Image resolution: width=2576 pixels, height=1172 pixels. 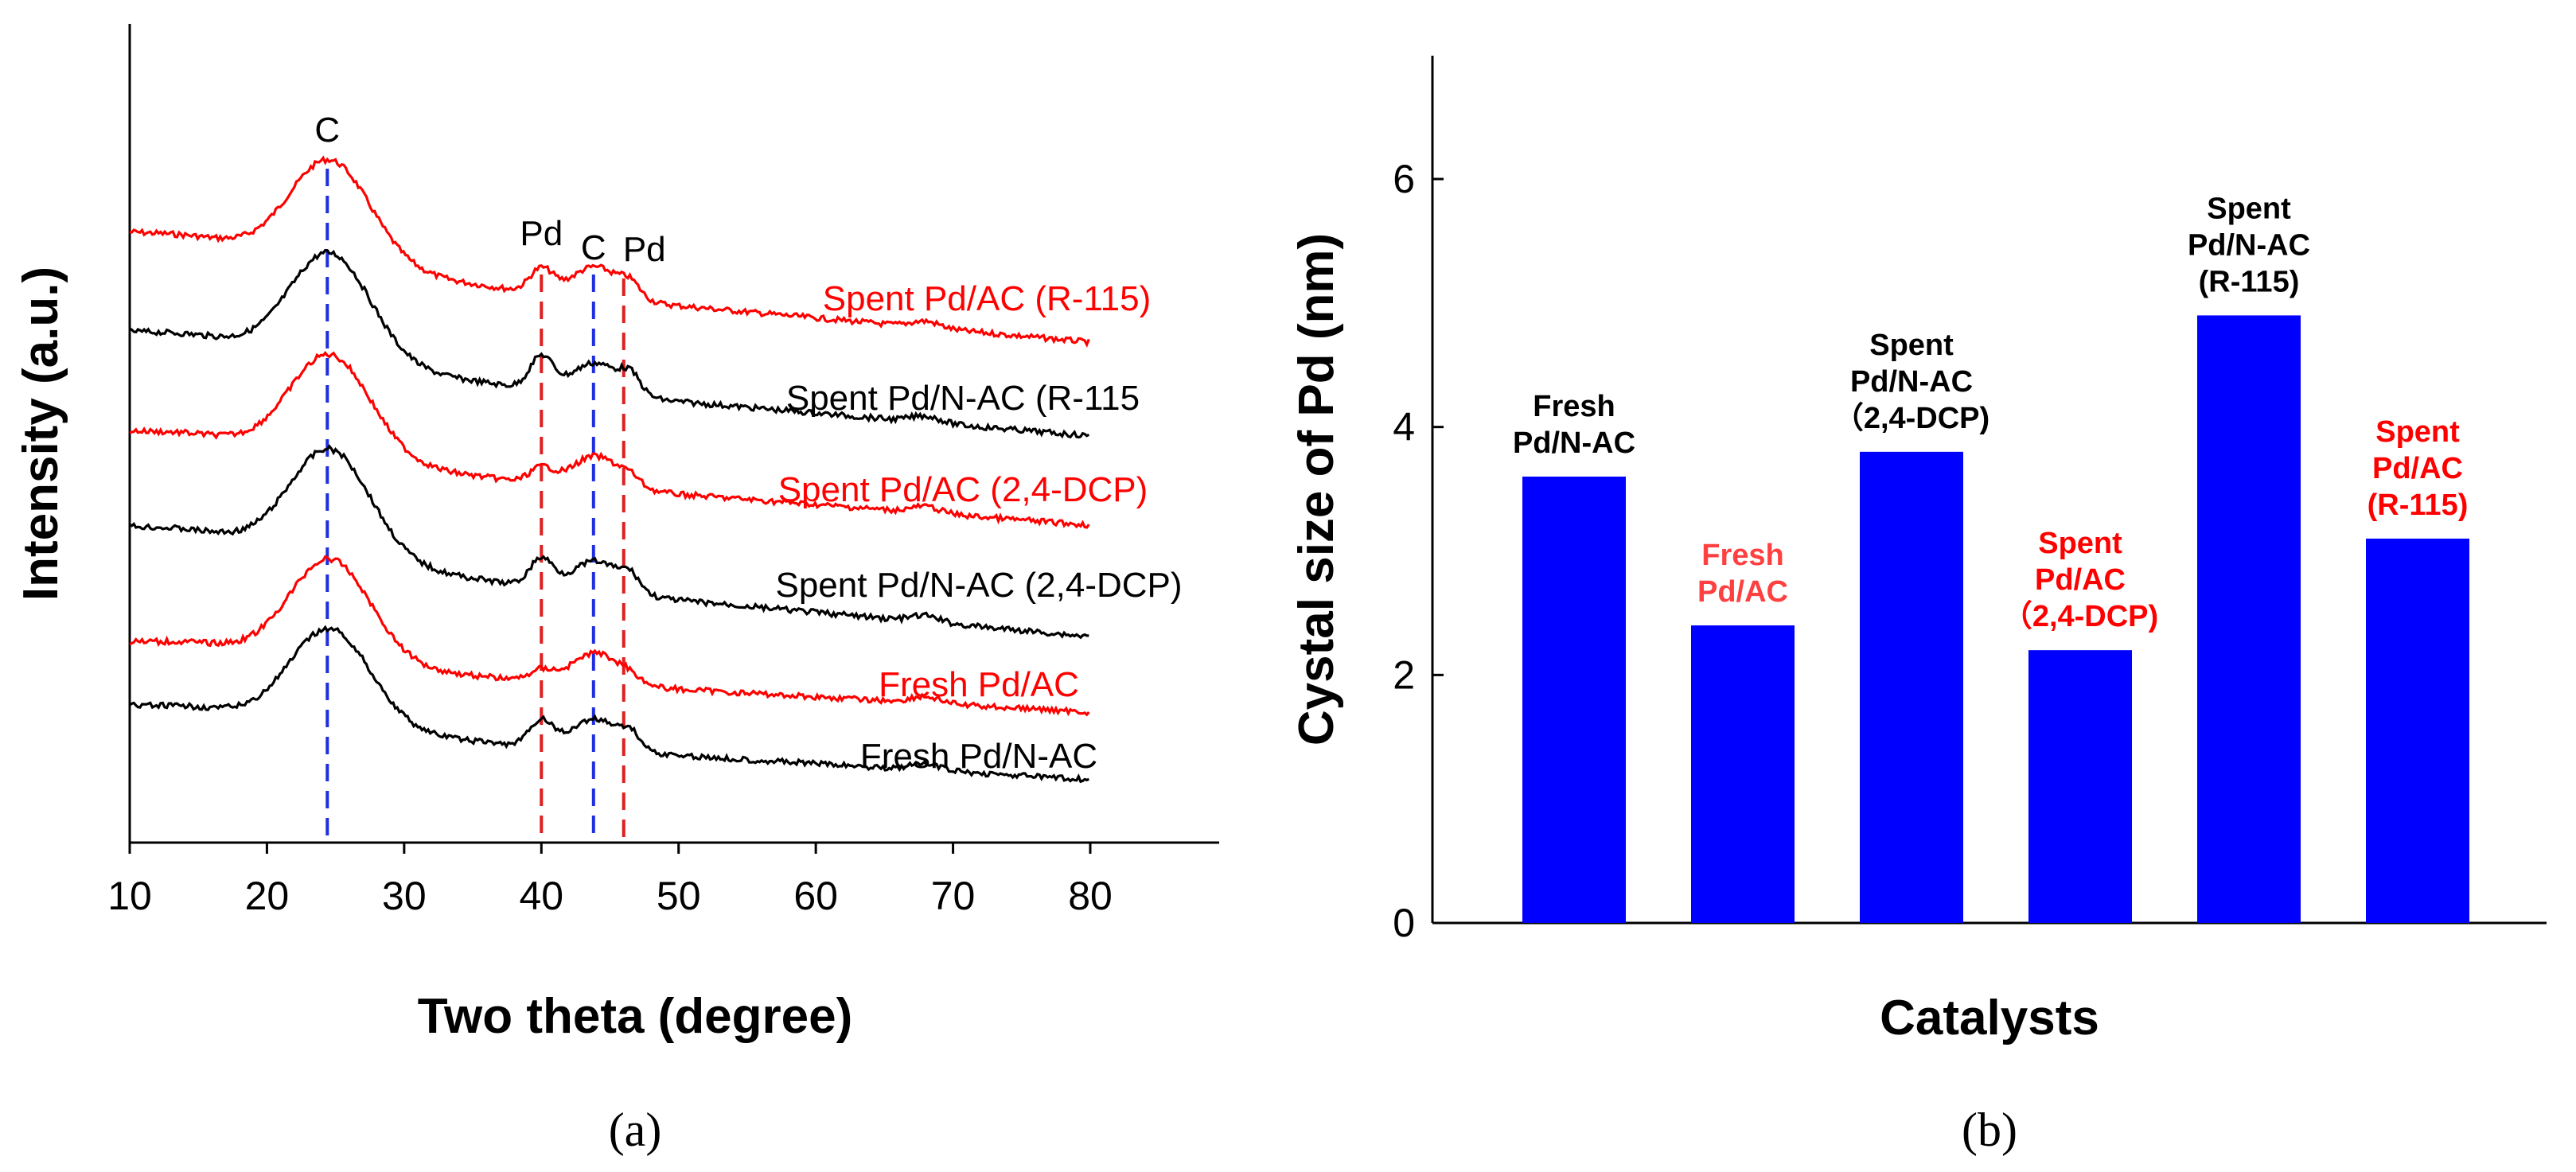 What do you see at coordinates (978, 586) in the screenshot?
I see `xrd-trace-label: Spent Pd/N-AC (2,4-DCP)` at bounding box center [978, 586].